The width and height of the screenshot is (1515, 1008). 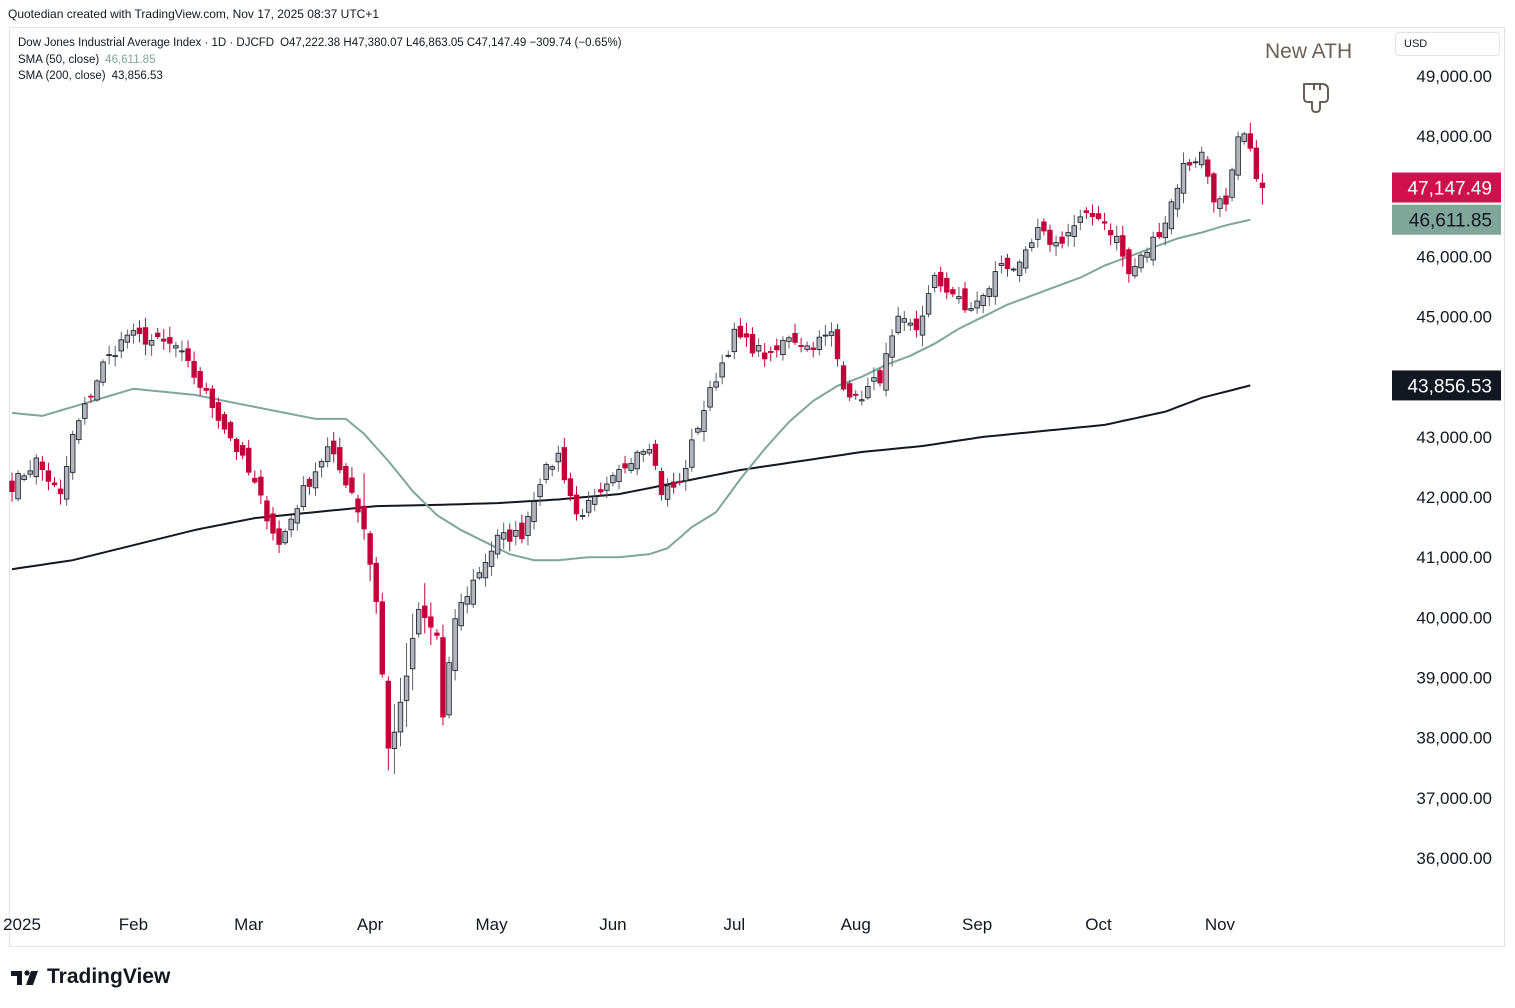 What do you see at coordinates (856, 924) in the screenshot?
I see `x-tick-label: Aug` at bounding box center [856, 924].